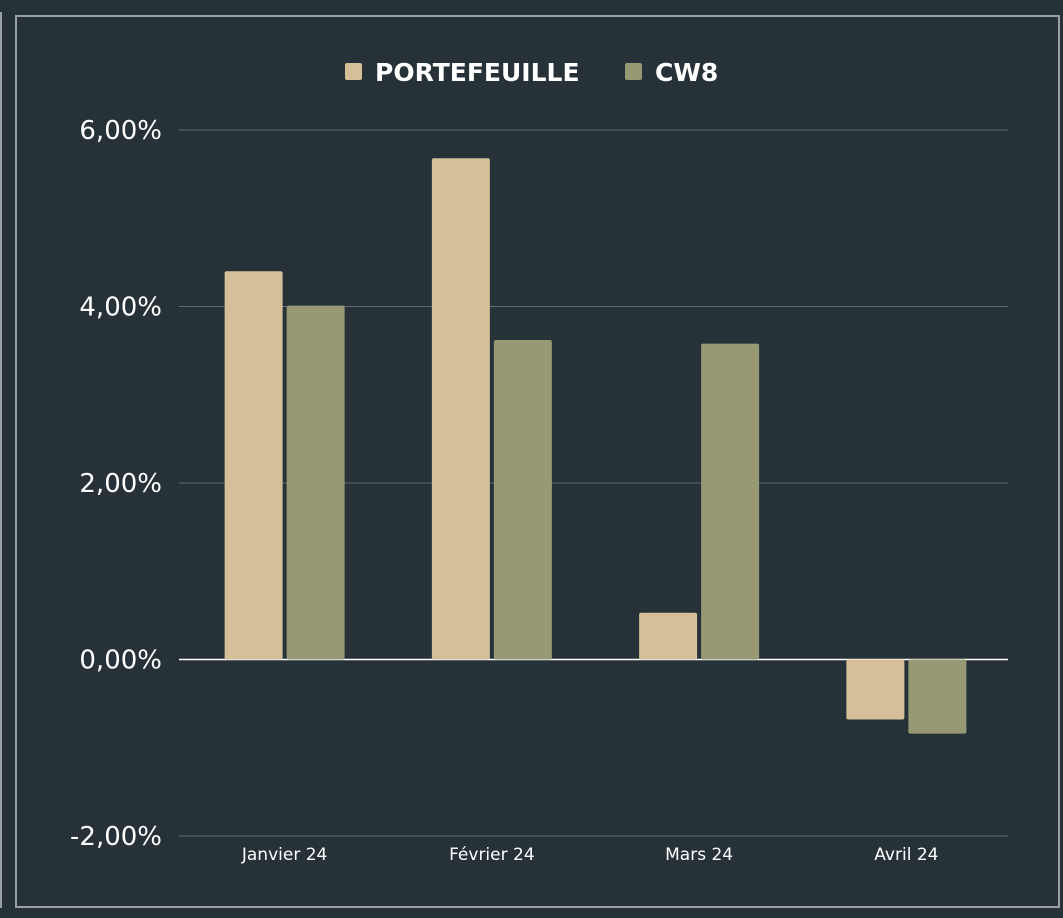 The width and height of the screenshot is (1063, 918). Describe the element at coordinates (284, 855) in the screenshot. I see `x-tick-label: Janvier 24` at that location.